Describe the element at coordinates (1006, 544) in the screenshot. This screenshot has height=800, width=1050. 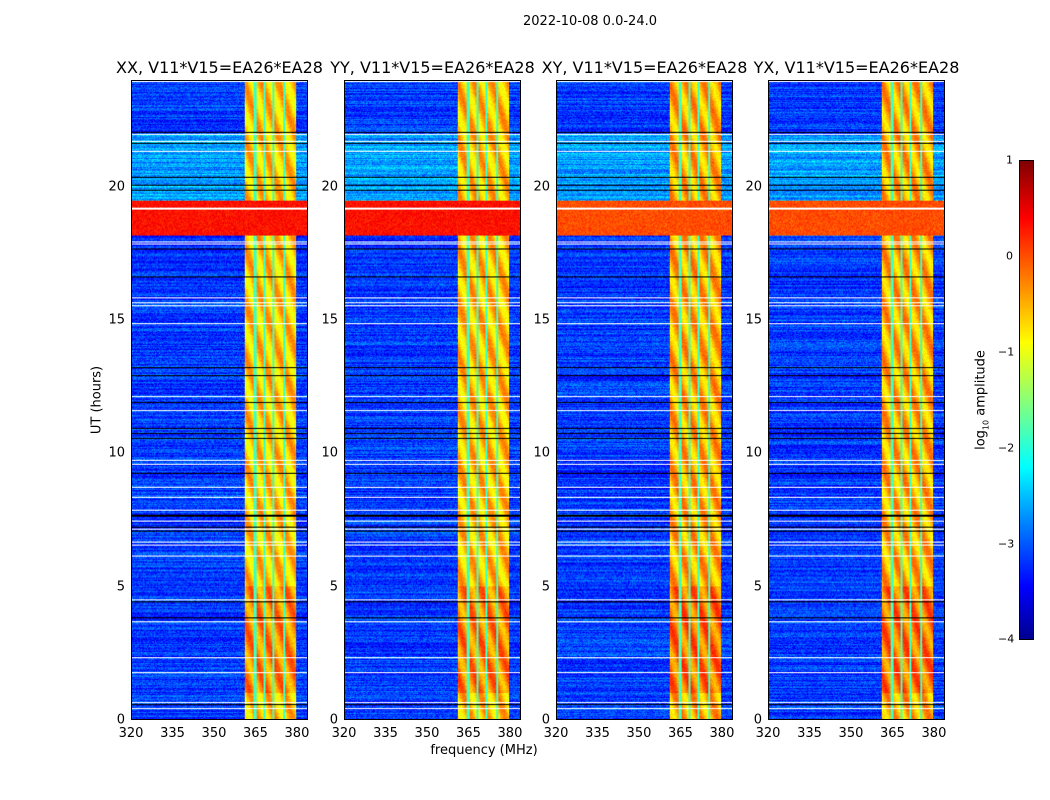
I see `colorbar-tick: −3` at that location.